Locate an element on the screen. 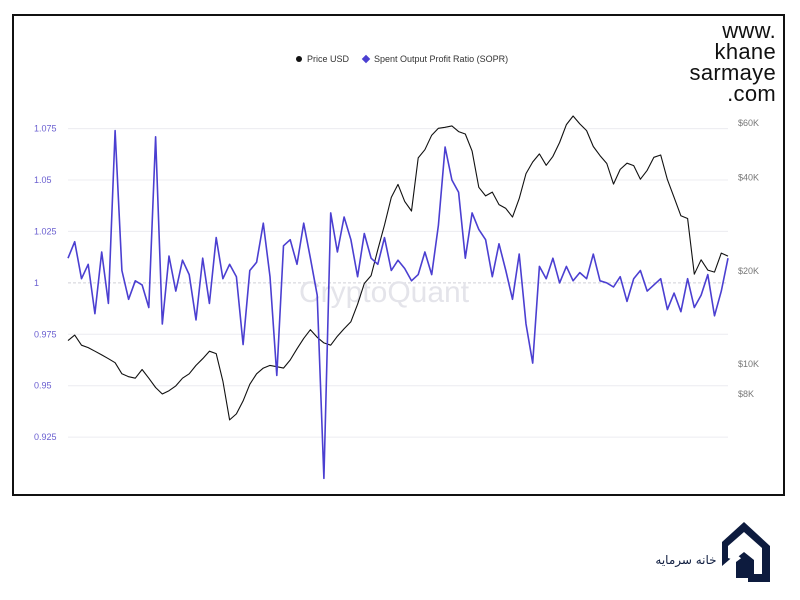  brand-url-line: sarmaye is located at coordinates (732, 72).